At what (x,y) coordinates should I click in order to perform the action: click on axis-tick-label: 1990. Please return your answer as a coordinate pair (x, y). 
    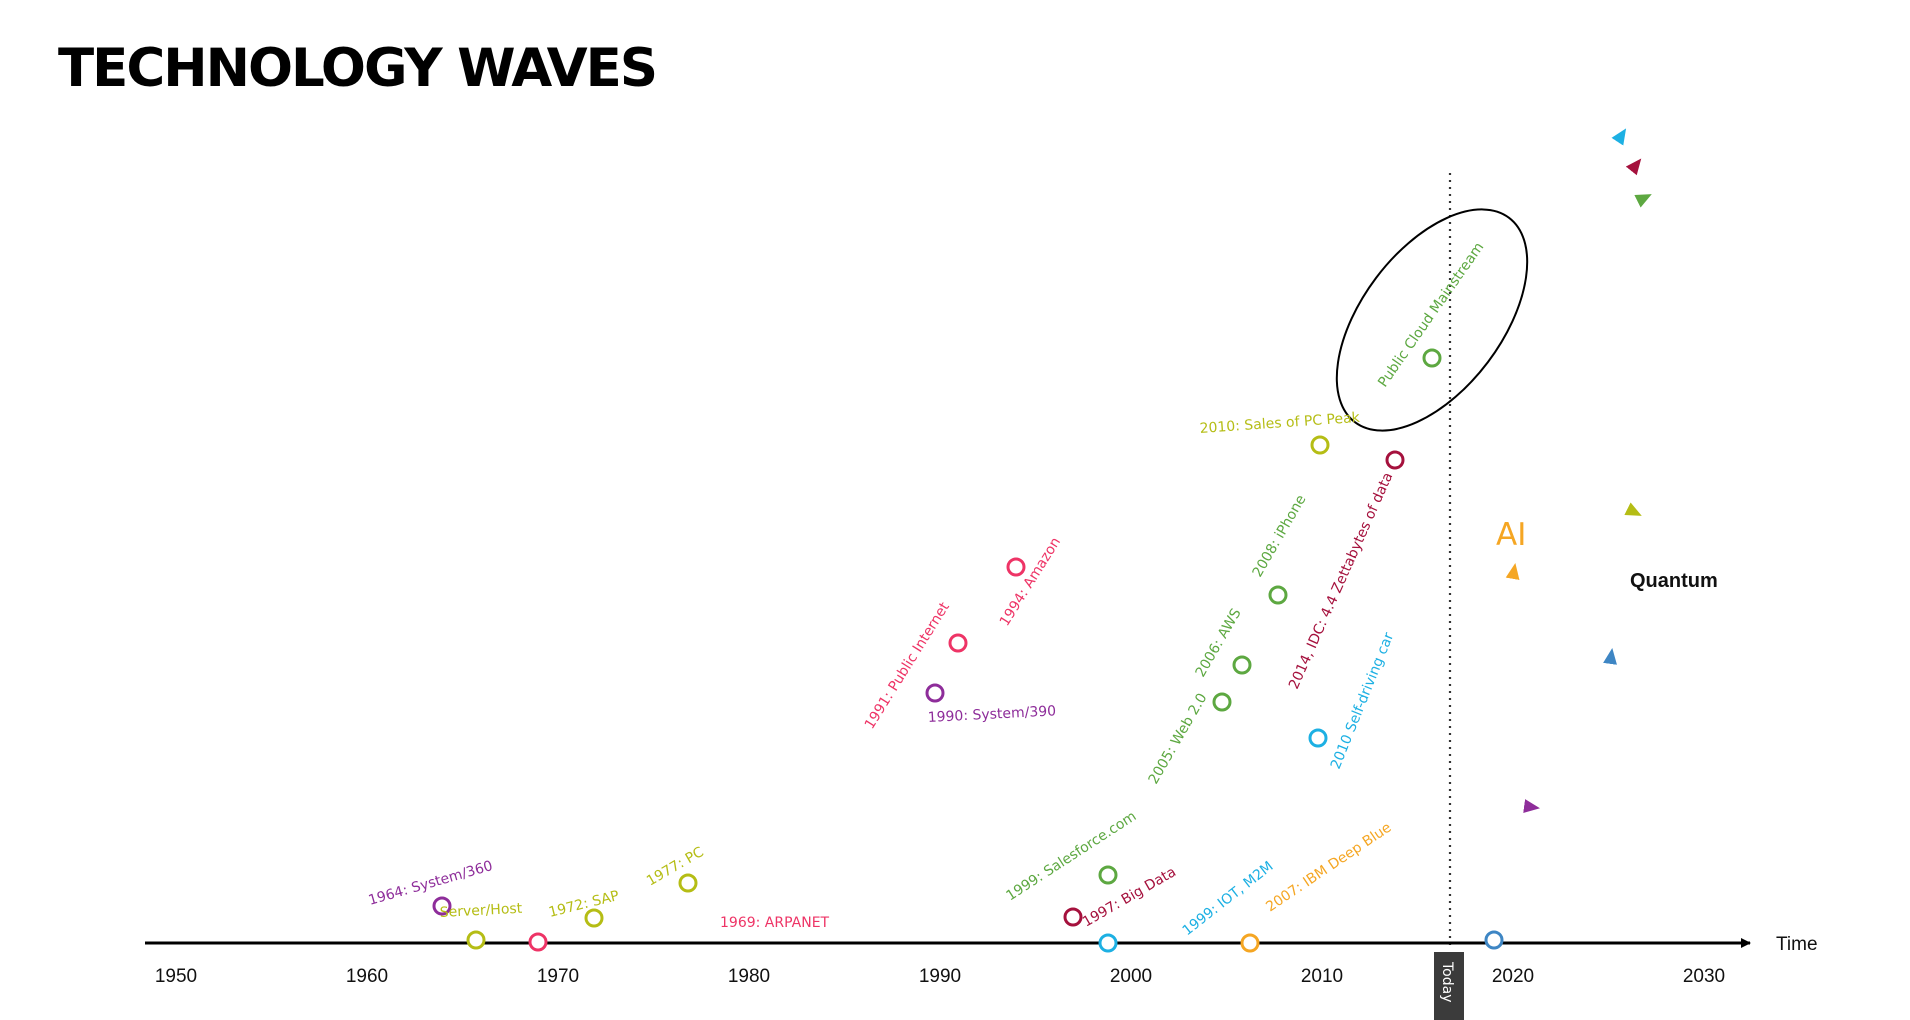
    Looking at the image, I should click on (940, 976).